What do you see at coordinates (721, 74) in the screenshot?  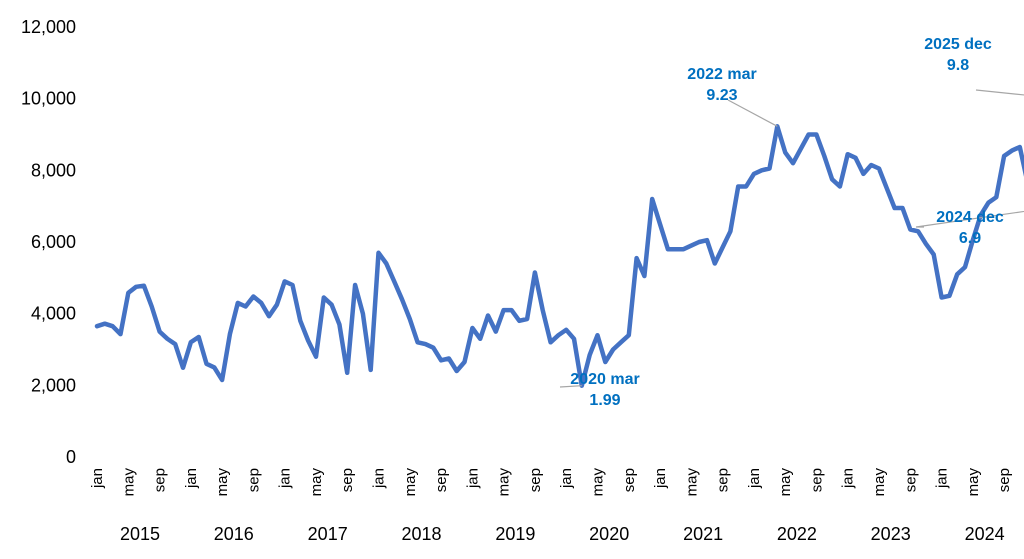 I see `annotation-label: 2022 mar` at bounding box center [721, 74].